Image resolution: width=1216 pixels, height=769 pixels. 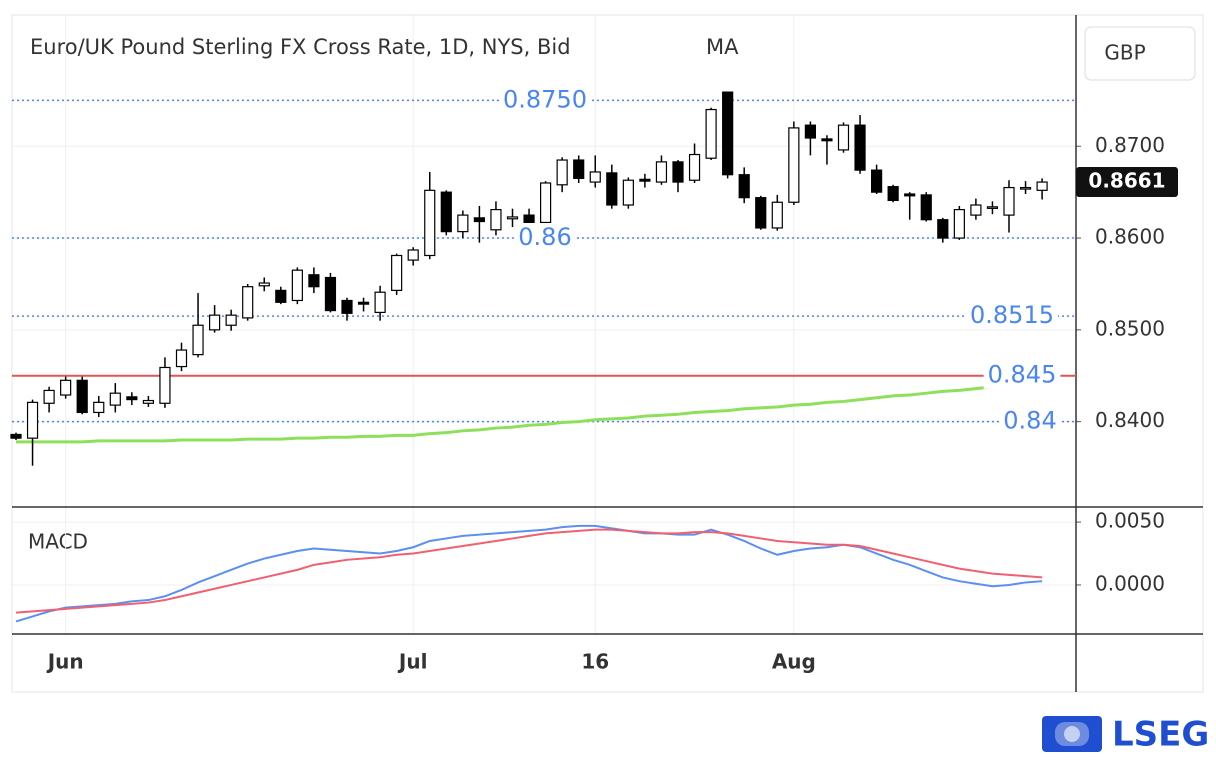 I want to click on x-tick-label: Jun, so click(x=65, y=662).